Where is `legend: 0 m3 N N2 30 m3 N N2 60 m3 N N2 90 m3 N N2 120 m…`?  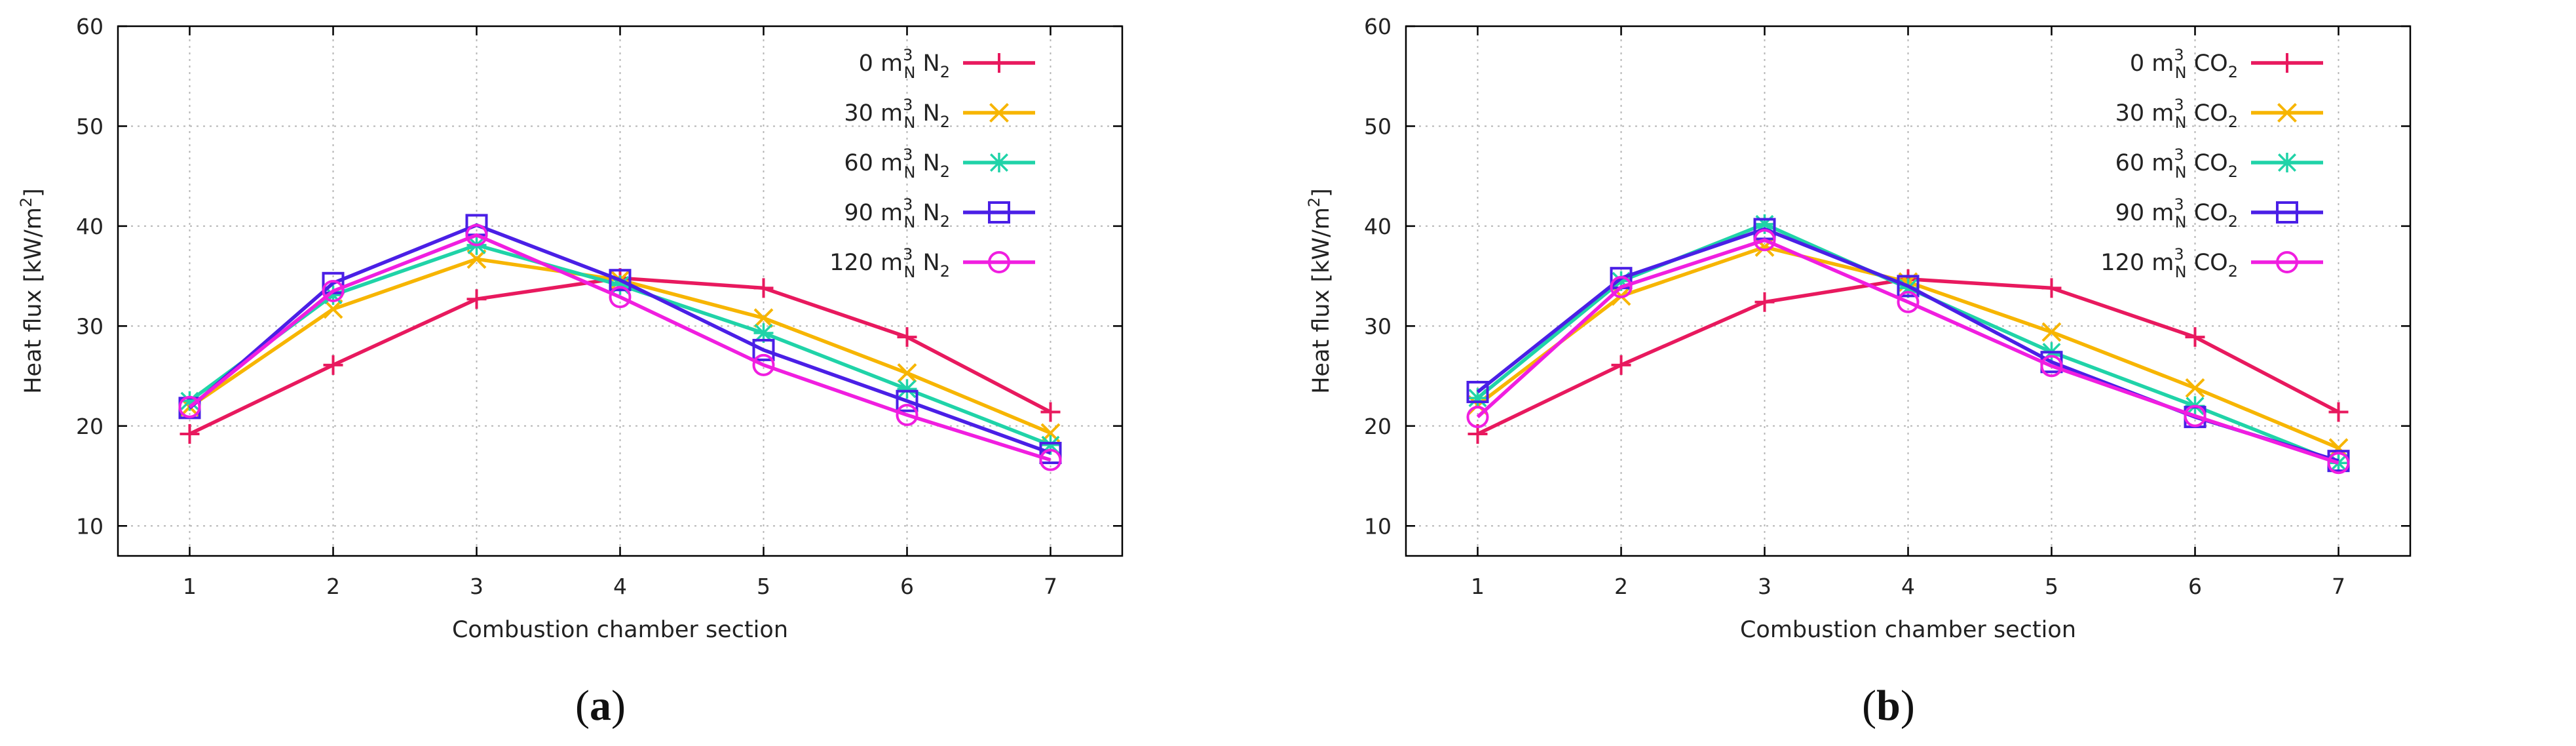
legend: 0 m3 N N2 30 m3 N N2 60 m3 N N2 90 m3 N N2 120 m… is located at coordinates (932, 163).